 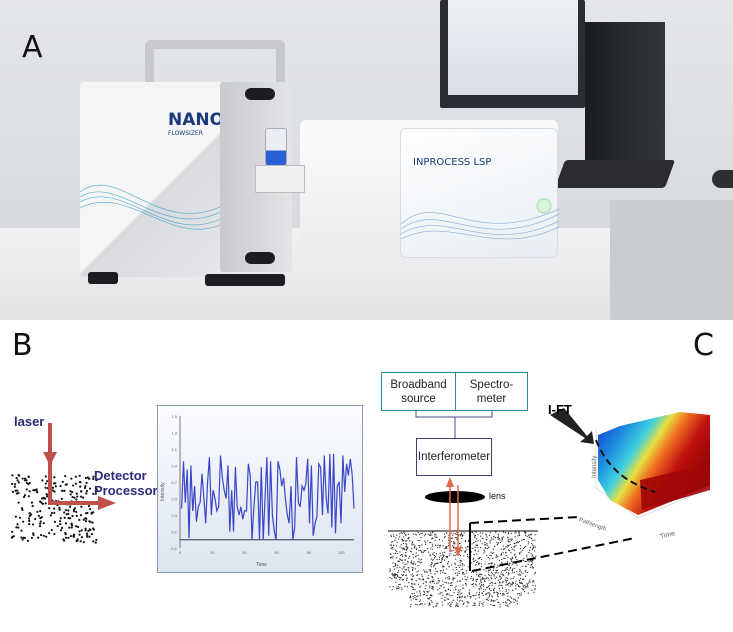 I want to click on scattering-schematic, so click(x=63, y=483).